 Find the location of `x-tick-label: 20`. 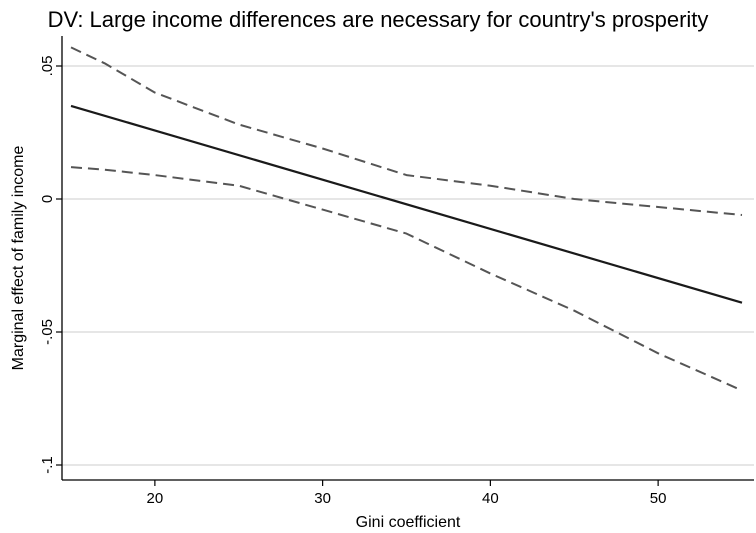

x-tick-label: 20 is located at coordinates (155, 498).